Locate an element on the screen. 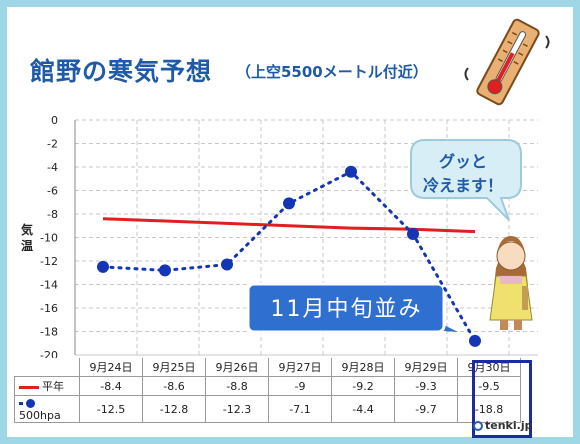  highlight-box is located at coordinates (502, 399).